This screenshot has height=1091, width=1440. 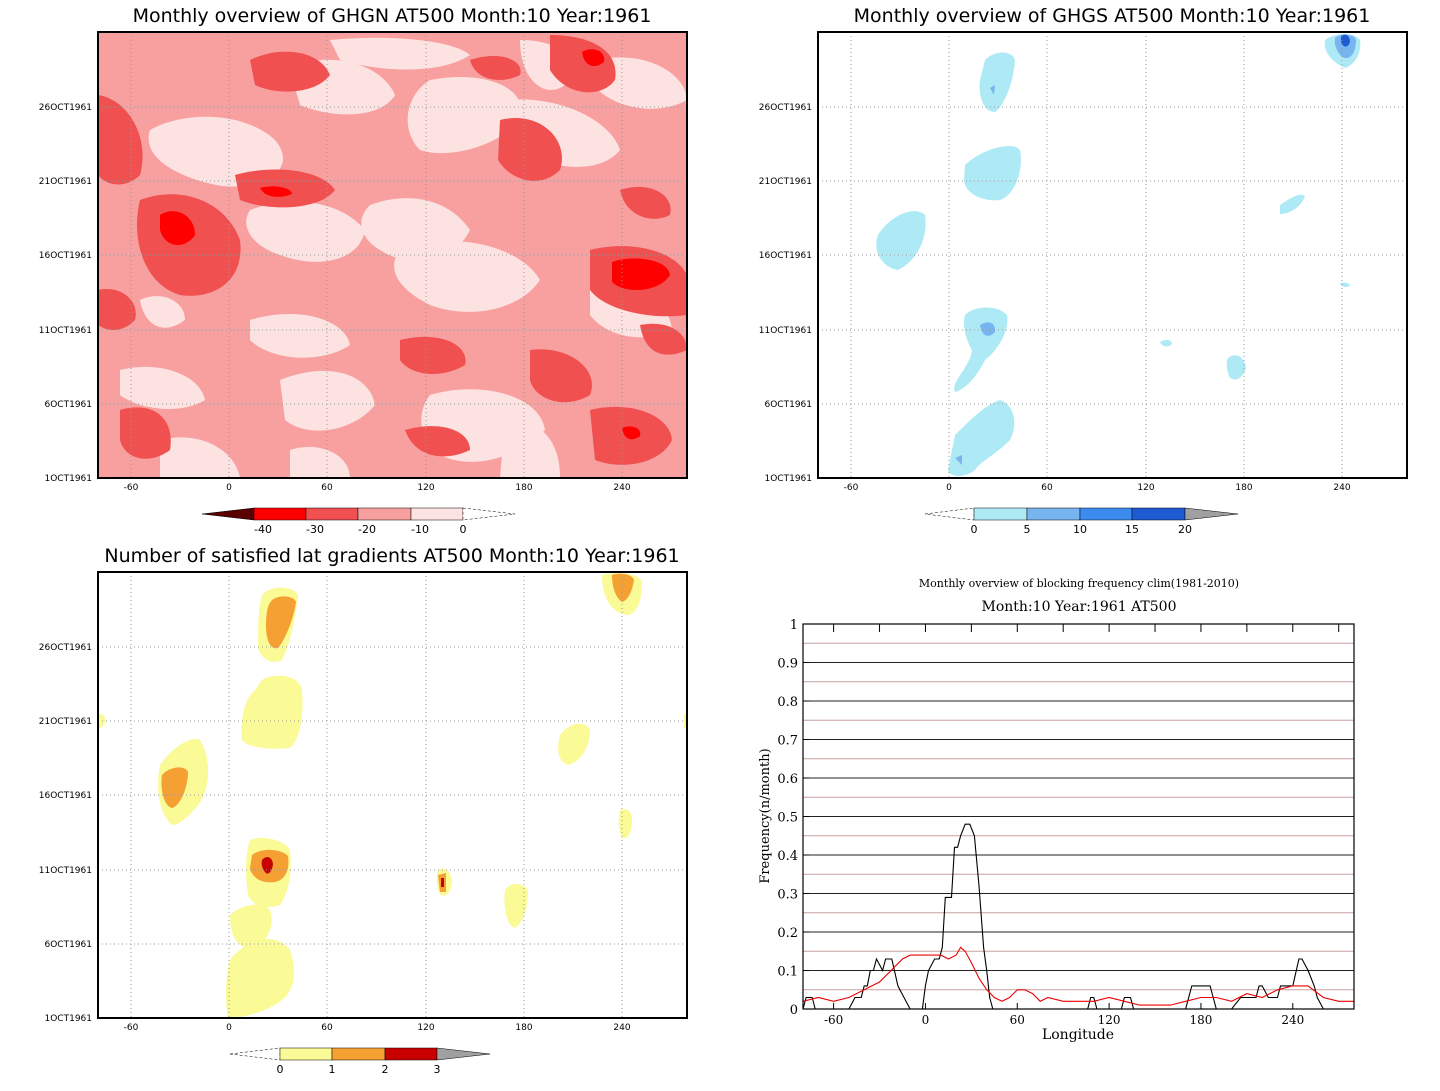 What do you see at coordinates (1243, 488) in the screenshot?
I see `ghgs-xtick: 180` at bounding box center [1243, 488].